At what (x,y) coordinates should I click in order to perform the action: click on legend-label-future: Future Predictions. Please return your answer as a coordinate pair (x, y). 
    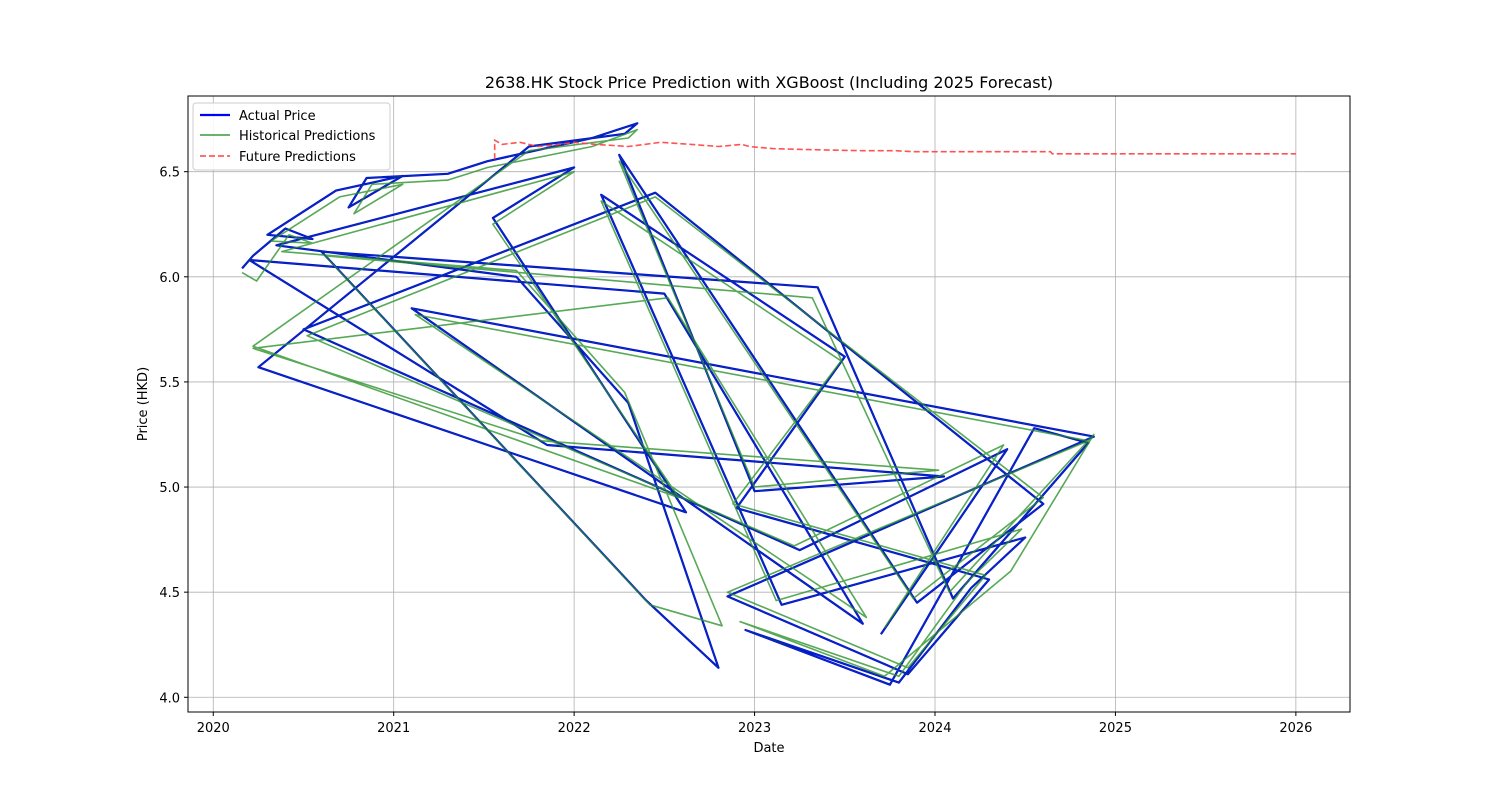
    Looking at the image, I should click on (297, 157).